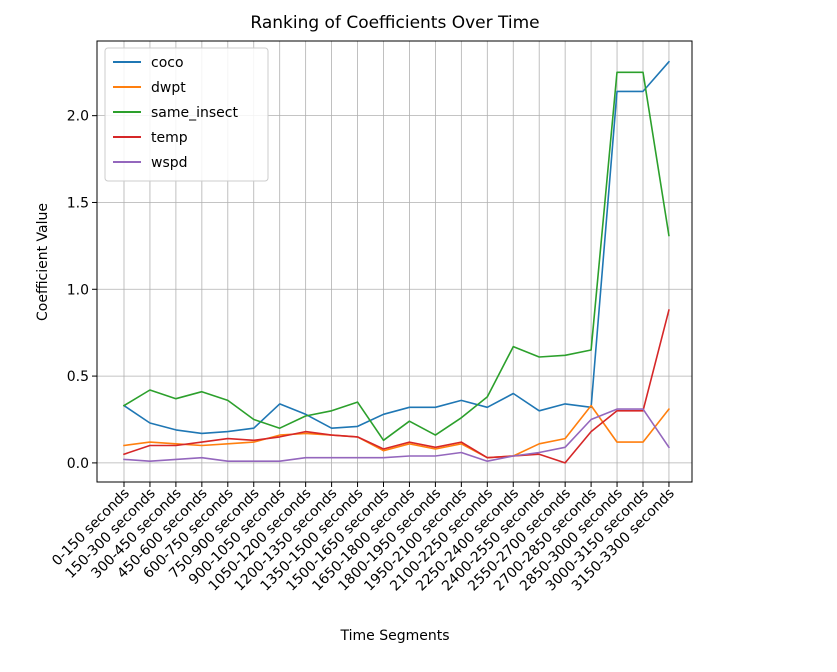  I want to click on chart-title: Ranking of Coefficients Over Time, so click(394, 23).